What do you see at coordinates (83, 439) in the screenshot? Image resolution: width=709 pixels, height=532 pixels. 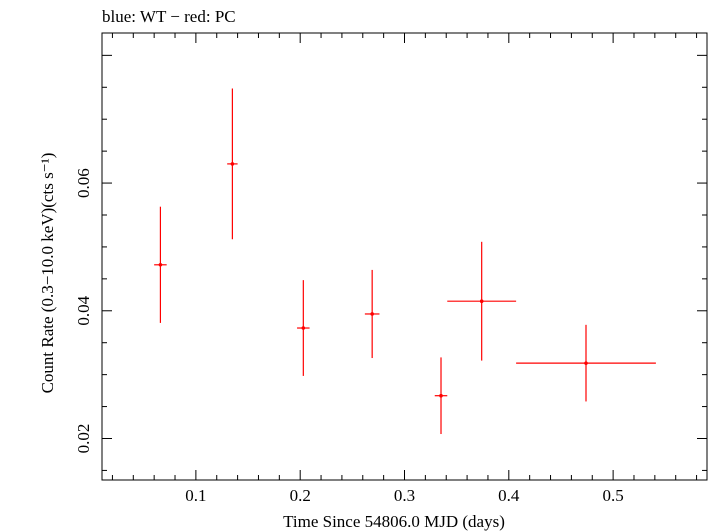 I see `y-tick-label: 0.02` at bounding box center [83, 439].